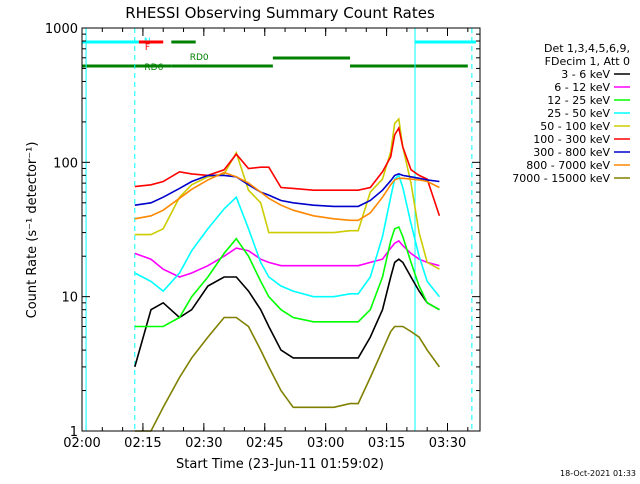 This screenshot has height=484, width=640. Describe the element at coordinates (578, 100) in the screenshot. I see `legend-entry-label: 12 - 25 keV` at that location.